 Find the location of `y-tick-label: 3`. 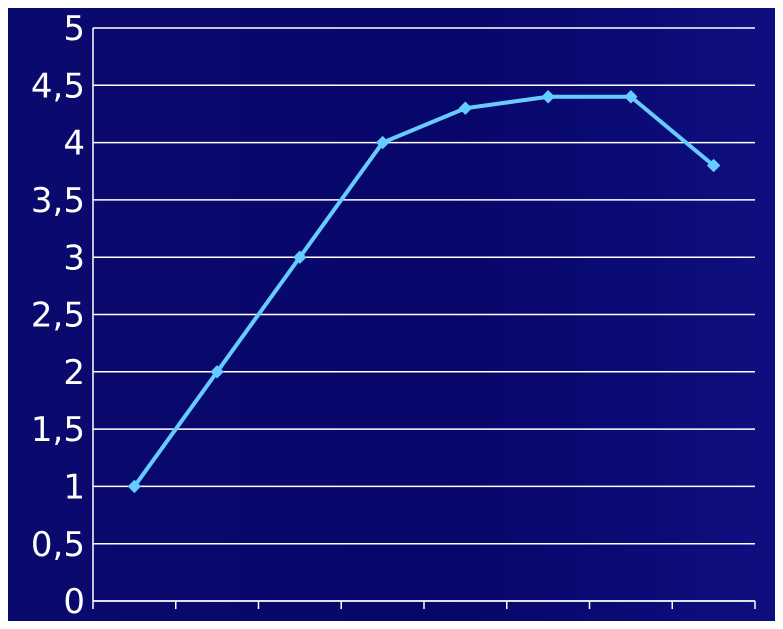

y-tick-label: 3 is located at coordinates (74, 258).